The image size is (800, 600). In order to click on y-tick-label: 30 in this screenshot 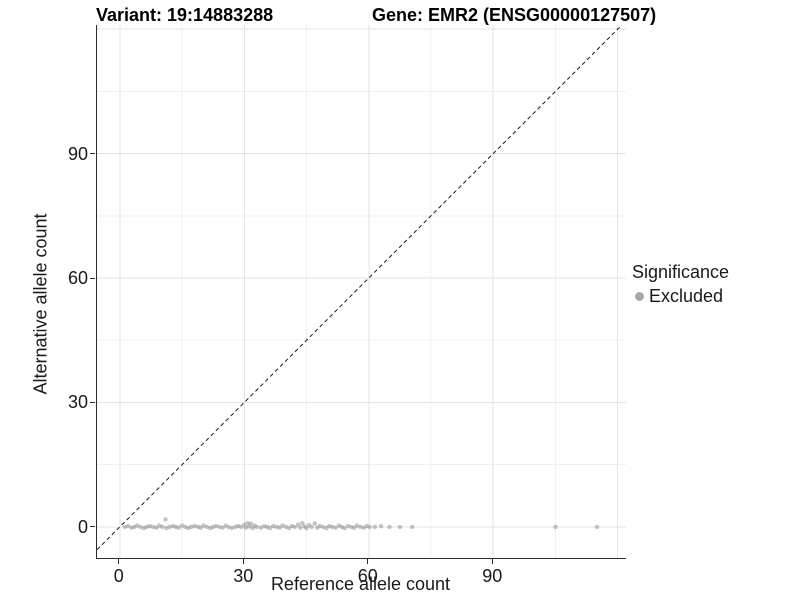, I will do `click(77, 402)`.